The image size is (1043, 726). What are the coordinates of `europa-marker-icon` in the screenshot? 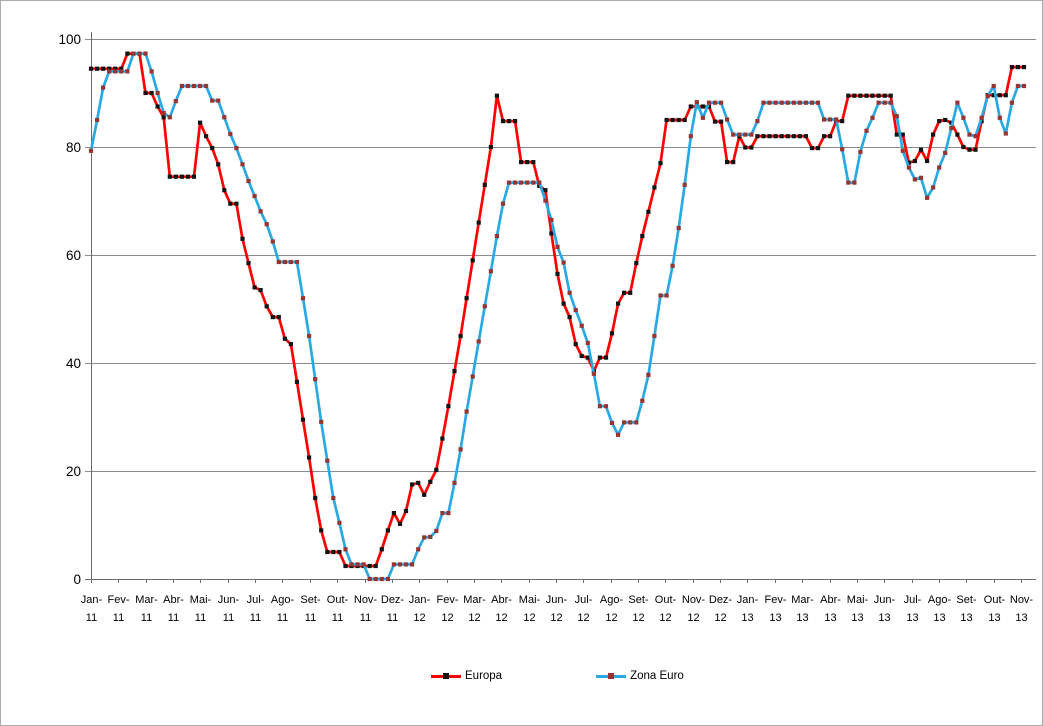 It's located at (446, 676).